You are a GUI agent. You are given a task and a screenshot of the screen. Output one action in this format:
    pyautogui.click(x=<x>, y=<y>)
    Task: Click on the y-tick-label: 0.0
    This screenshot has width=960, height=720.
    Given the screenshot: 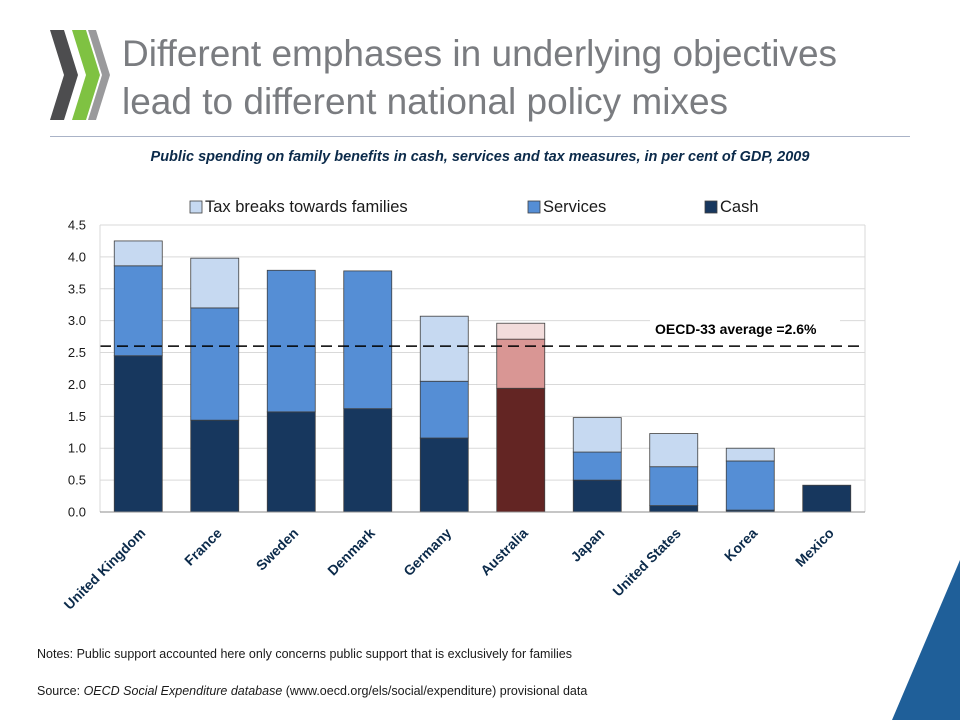 What is the action you would take?
    pyautogui.click(x=77, y=512)
    